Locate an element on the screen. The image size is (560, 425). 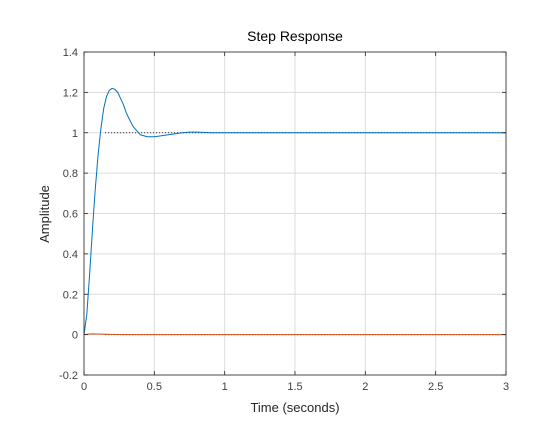
y-tick-label: 1 is located at coordinates (75, 134).